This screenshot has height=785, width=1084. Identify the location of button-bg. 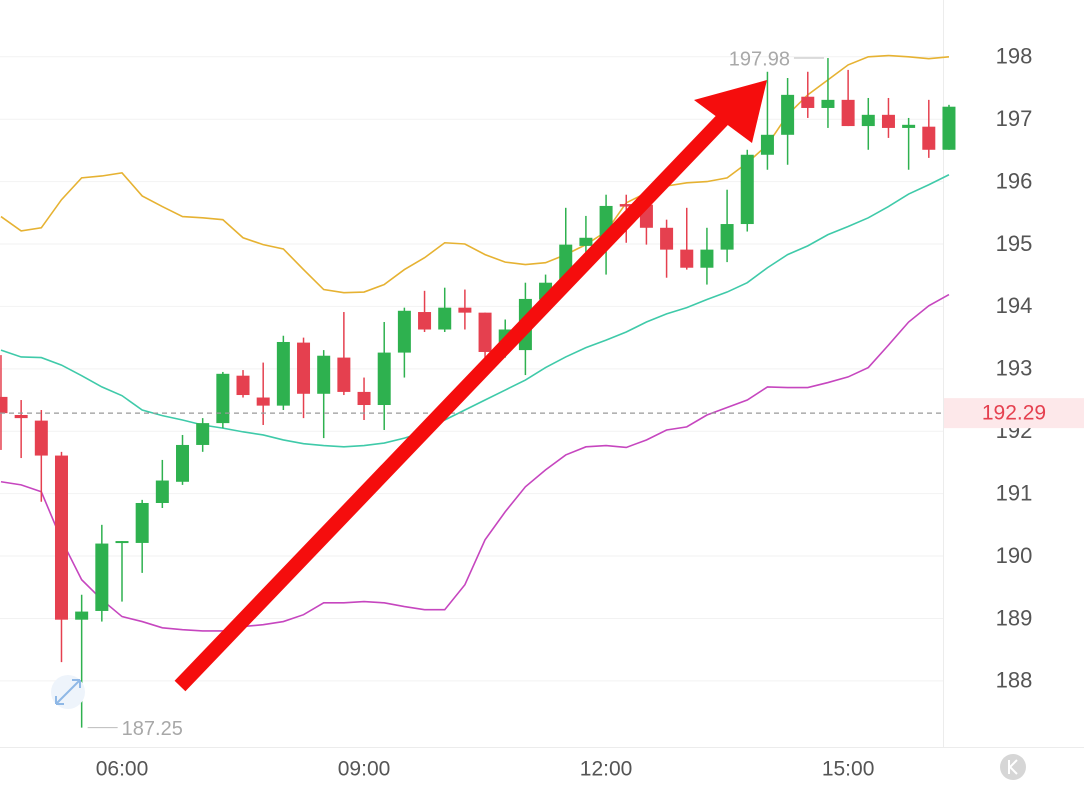
(1013, 767).